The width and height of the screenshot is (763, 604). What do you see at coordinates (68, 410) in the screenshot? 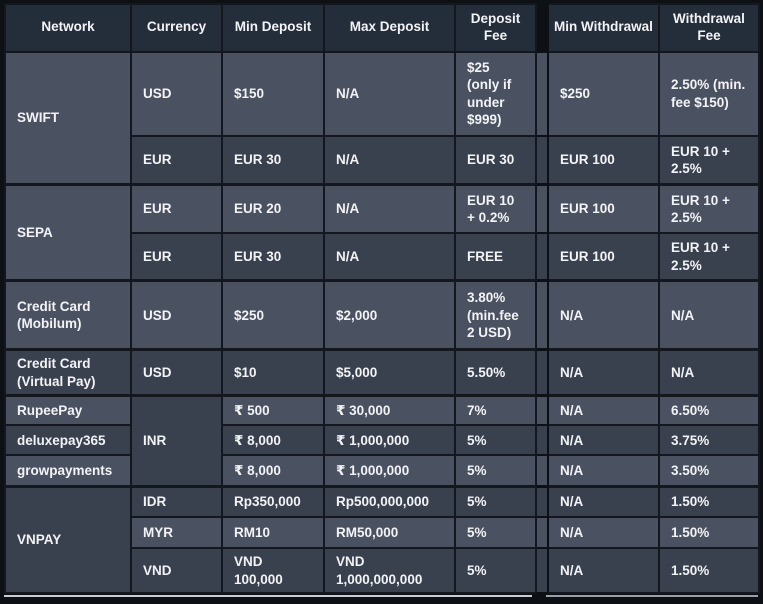
I see `cell-network: RupeePay` at bounding box center [68, 410].